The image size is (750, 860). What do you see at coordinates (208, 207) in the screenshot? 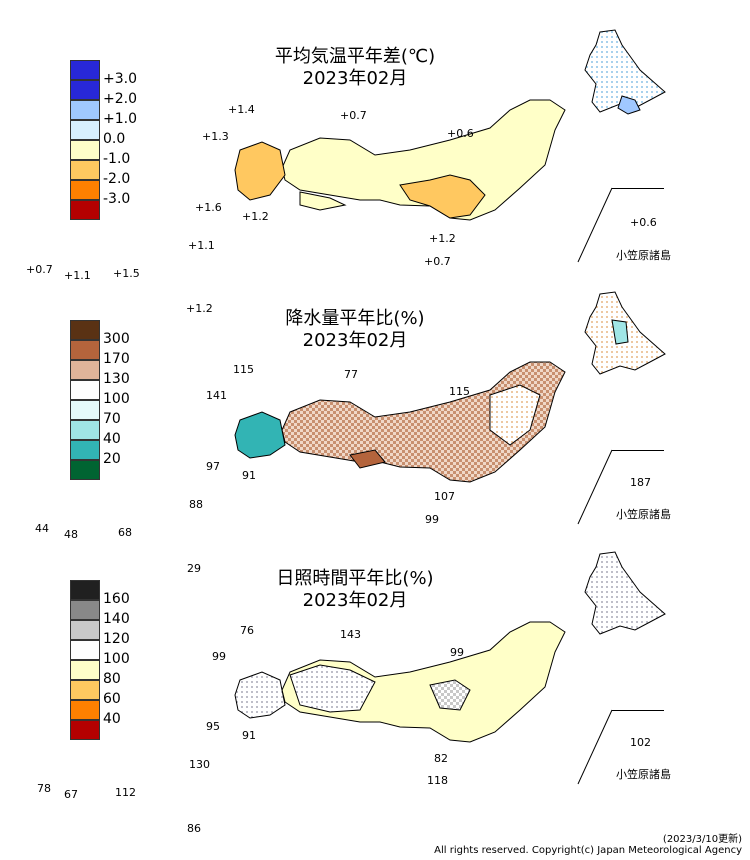
I see `station-label: +1.6` at bounding box center [208, 207].